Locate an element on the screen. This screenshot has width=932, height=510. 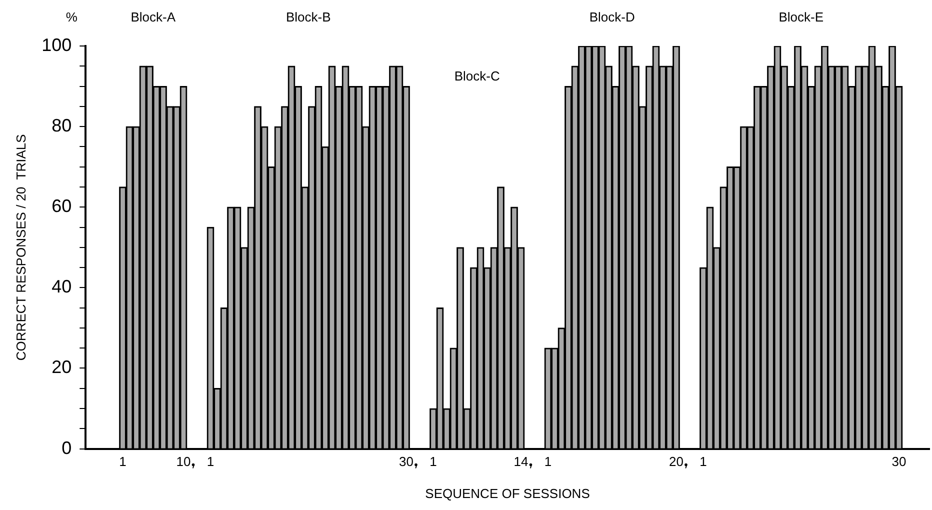
x-tick-label: 14 is located at coordinates (521, 462).